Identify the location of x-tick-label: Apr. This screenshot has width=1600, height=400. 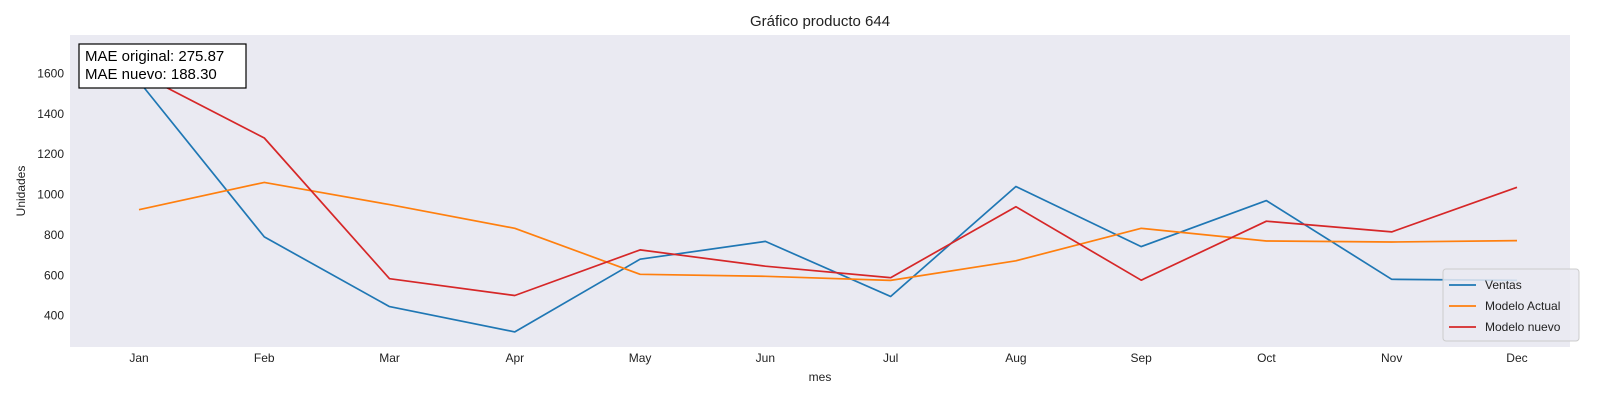
(514, 358).